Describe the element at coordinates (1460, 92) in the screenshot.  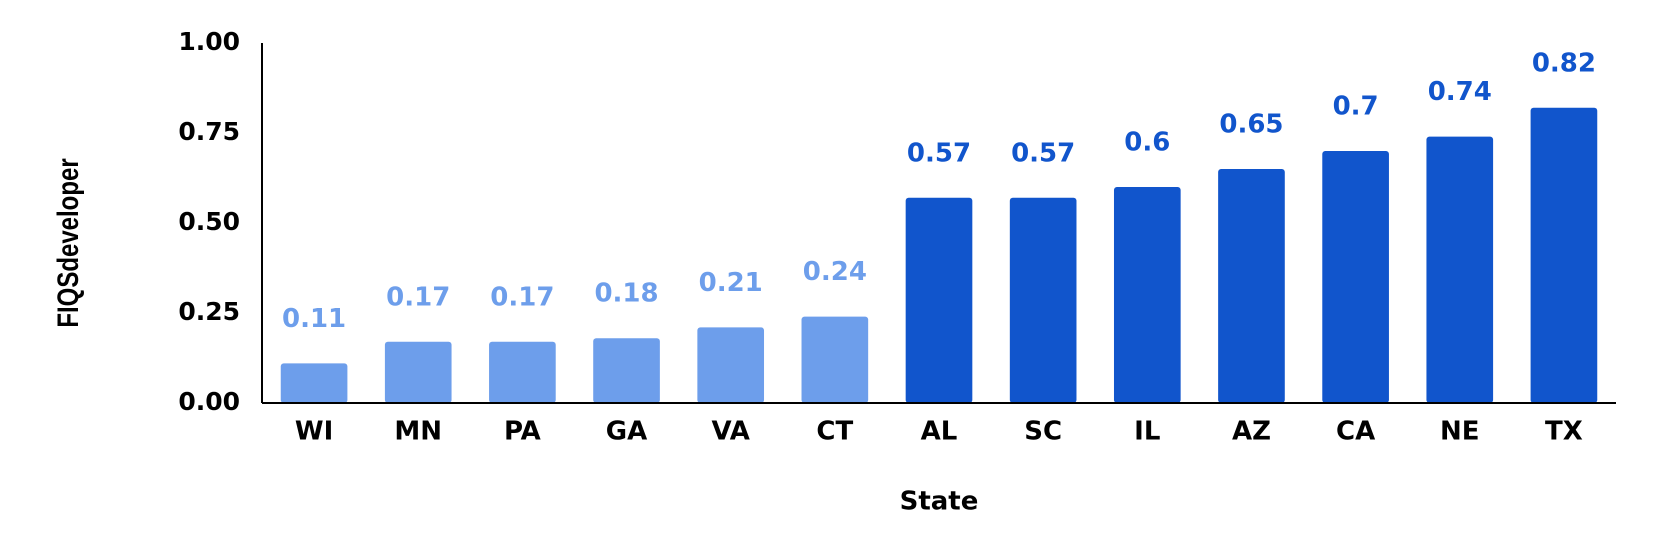
I see `value-label: 0.74` at that location.